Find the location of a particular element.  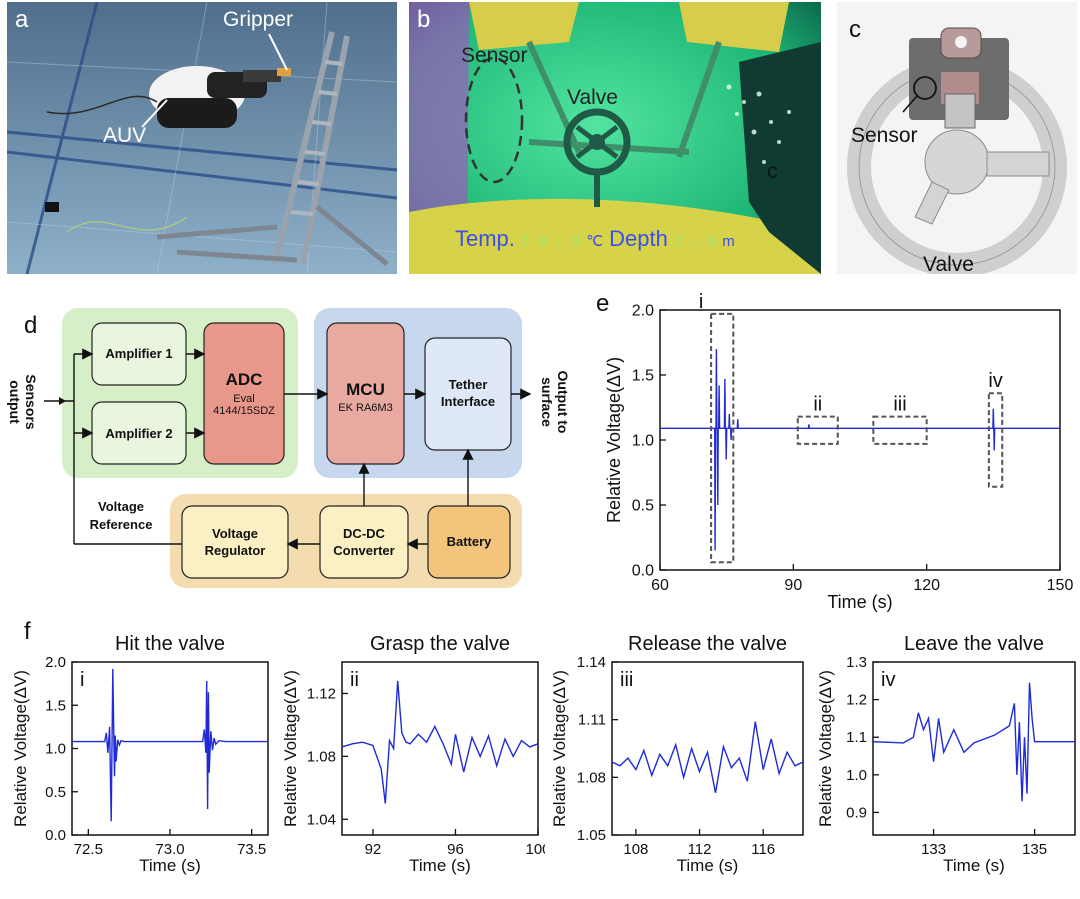

adc-sub2: 4144/15SDZ is located at coordinates (244, 411).